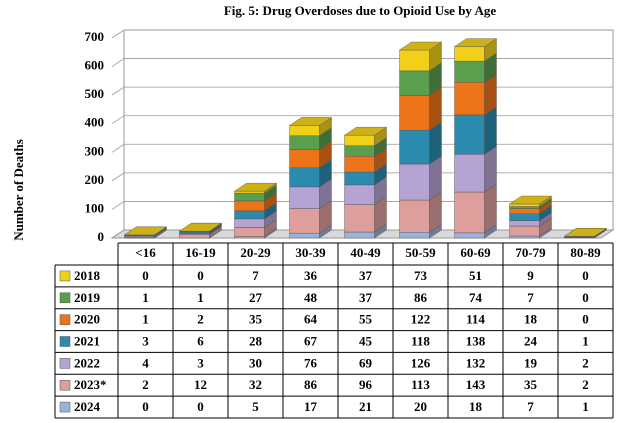 The image size is (629, 423). Describe the element at coordinates (145, 340) in the screenshot. I see `table-value: 3` at that location.